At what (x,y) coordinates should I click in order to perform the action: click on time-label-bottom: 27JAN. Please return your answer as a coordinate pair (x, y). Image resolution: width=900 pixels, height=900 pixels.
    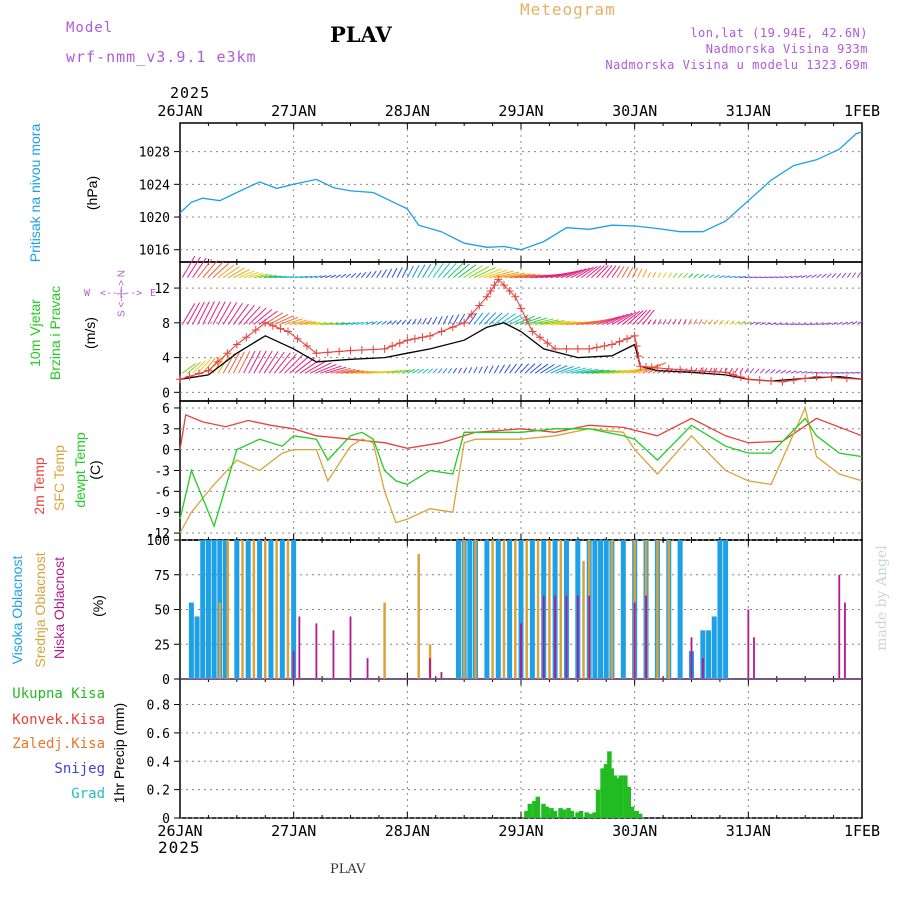
    Looking at the image, I should click on (293, 831).